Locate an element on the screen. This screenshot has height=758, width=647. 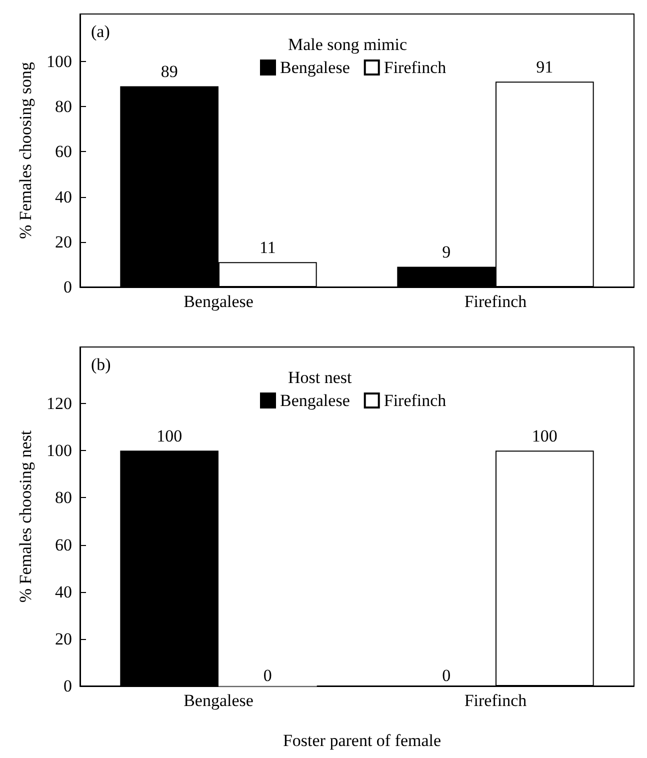
data-label: 91 is located at coordinates (545, 67).